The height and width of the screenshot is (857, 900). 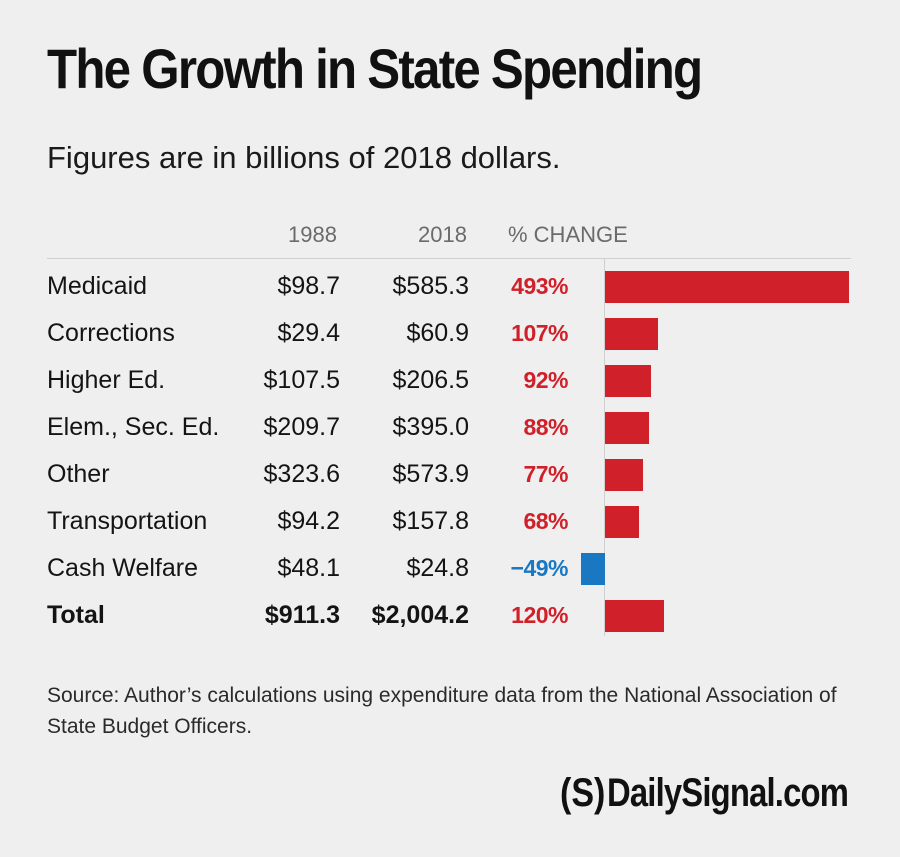 What do you see at coordinates (133, 427) in the screenshot?
I see `row-label: Elem., Sec. Ed.` at bounding box center [133, 427].